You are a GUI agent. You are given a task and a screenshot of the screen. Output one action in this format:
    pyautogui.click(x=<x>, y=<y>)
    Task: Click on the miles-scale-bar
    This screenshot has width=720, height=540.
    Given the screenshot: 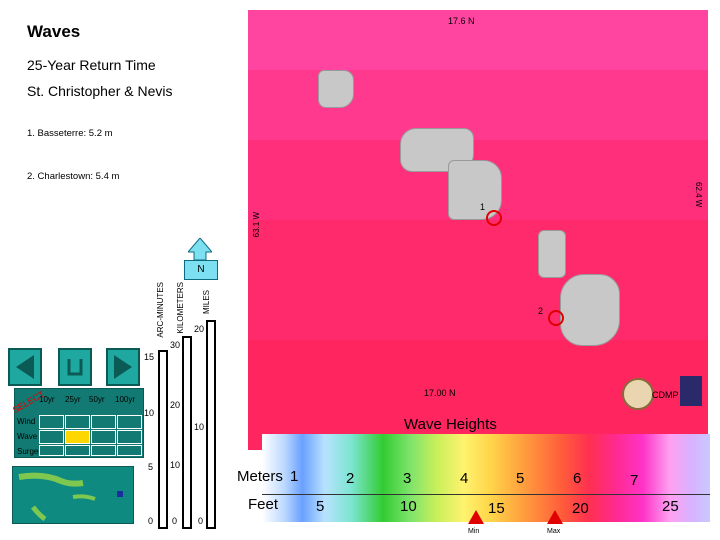 What is the action you would take?
    pyautogui.click(x=211, y=424)
    